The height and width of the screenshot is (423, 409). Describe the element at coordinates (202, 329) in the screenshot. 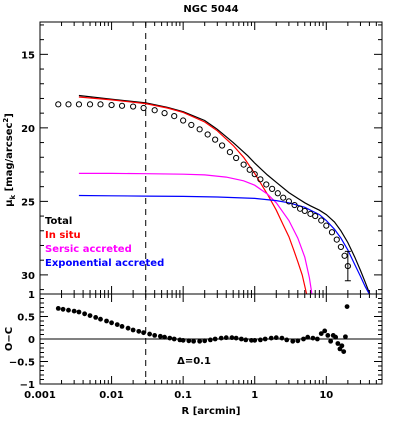

I see `residual-points` at that location.